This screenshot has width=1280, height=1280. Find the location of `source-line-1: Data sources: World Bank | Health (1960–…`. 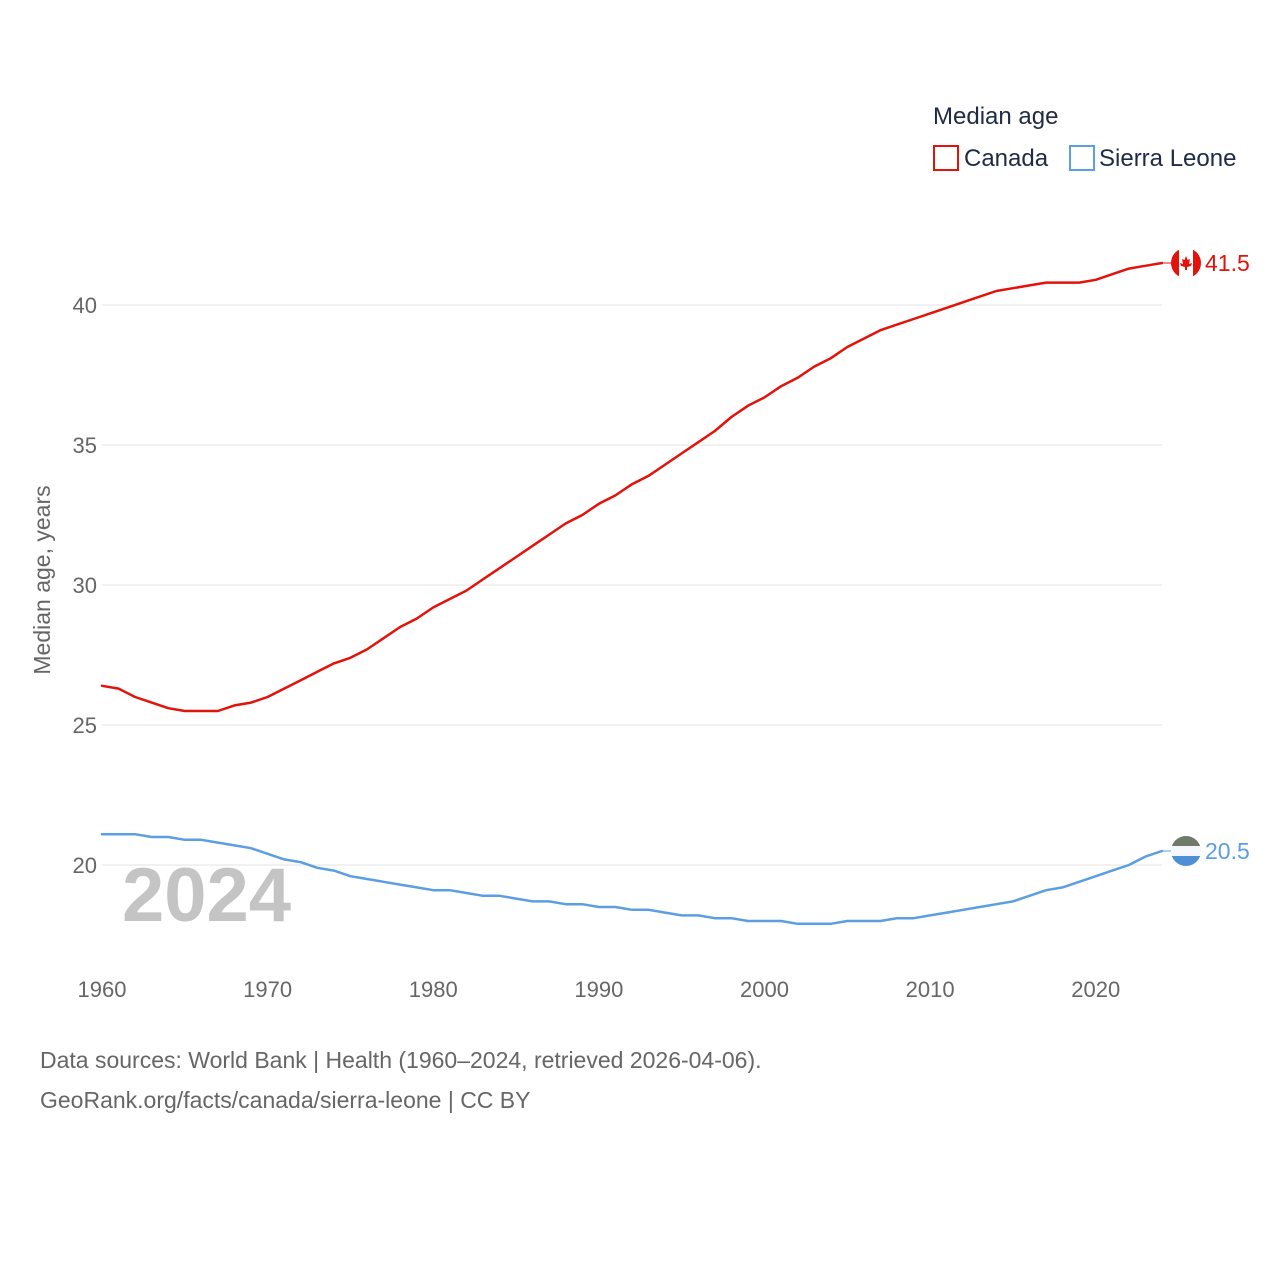

source-line-1: Data sources: World Bank | Health (1960–… is located at coordinates (401, 1060).